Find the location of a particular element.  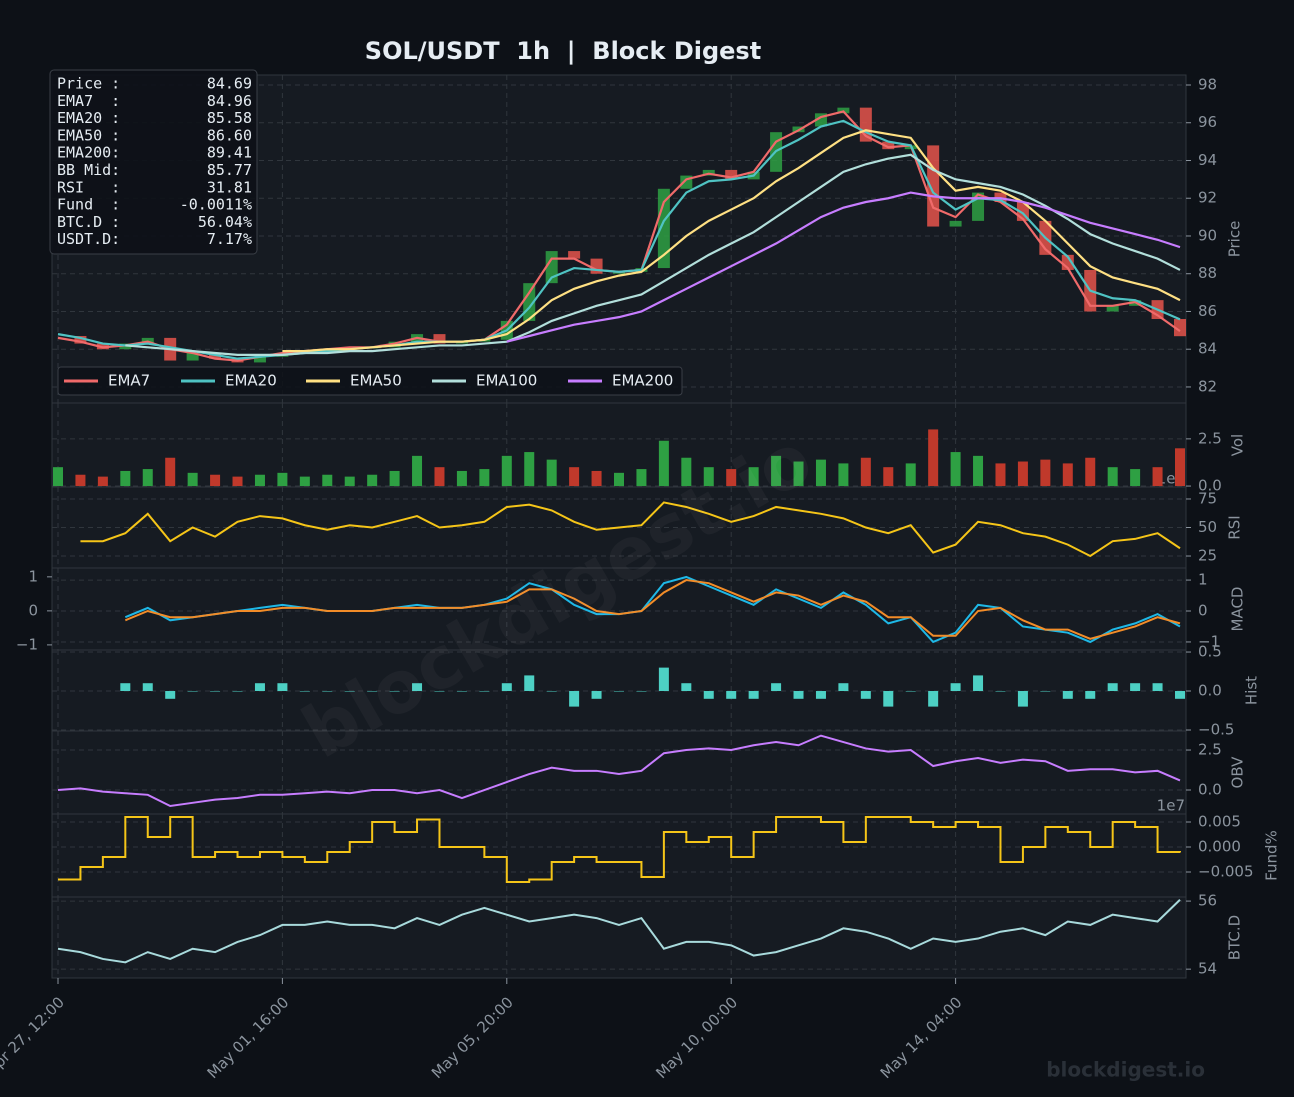

y-tick-label: 98 is located at coordinates (1207, 85).